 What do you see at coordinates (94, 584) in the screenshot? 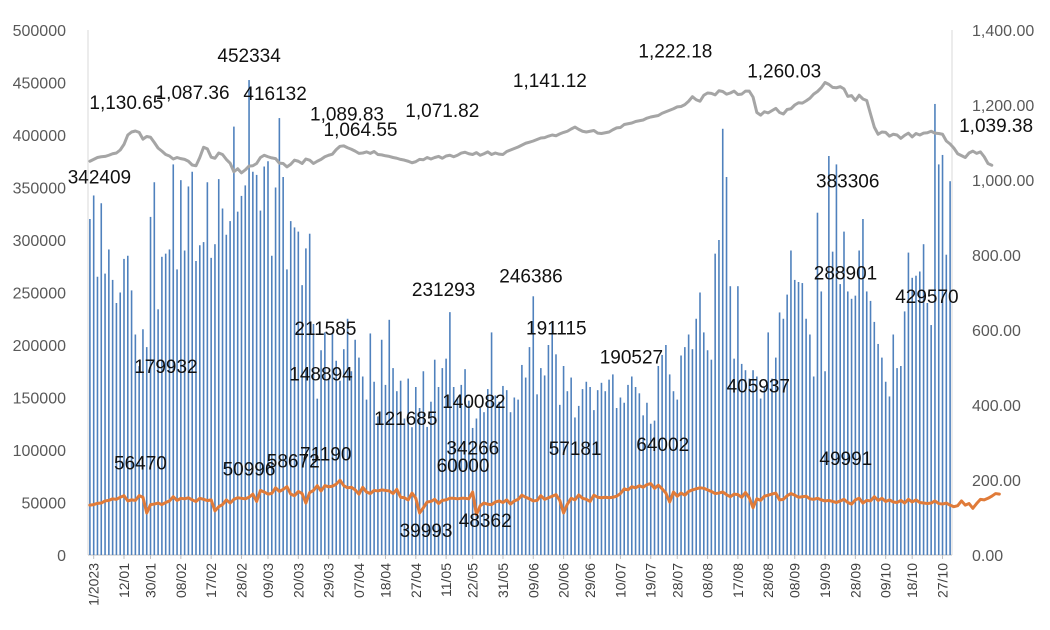
I see `x-tick-label: 1/2023` at bounding box center [94, 584].